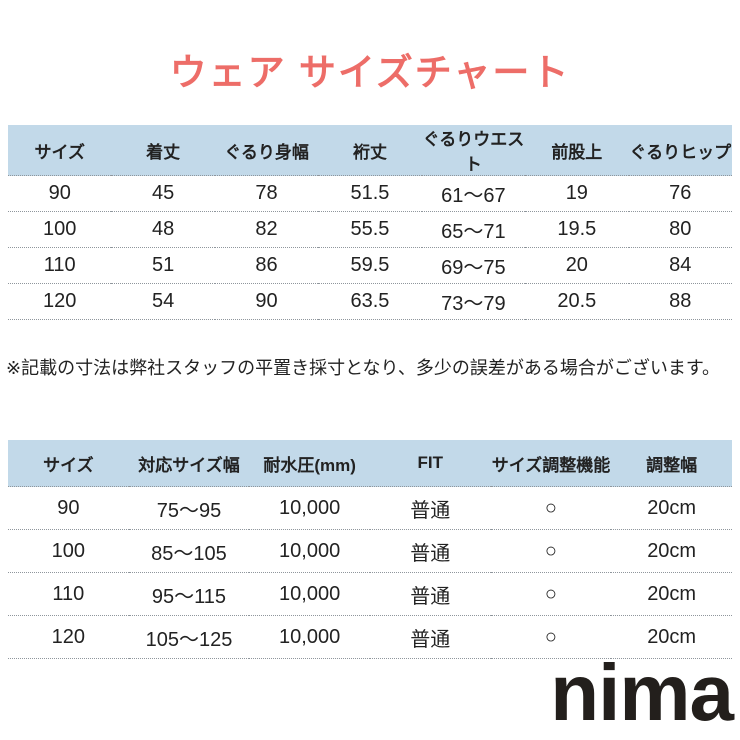 Image resolution: width=740 pixels, height=740 pixels. I want to click on table-cell: 73〜79, so click(473, 301).